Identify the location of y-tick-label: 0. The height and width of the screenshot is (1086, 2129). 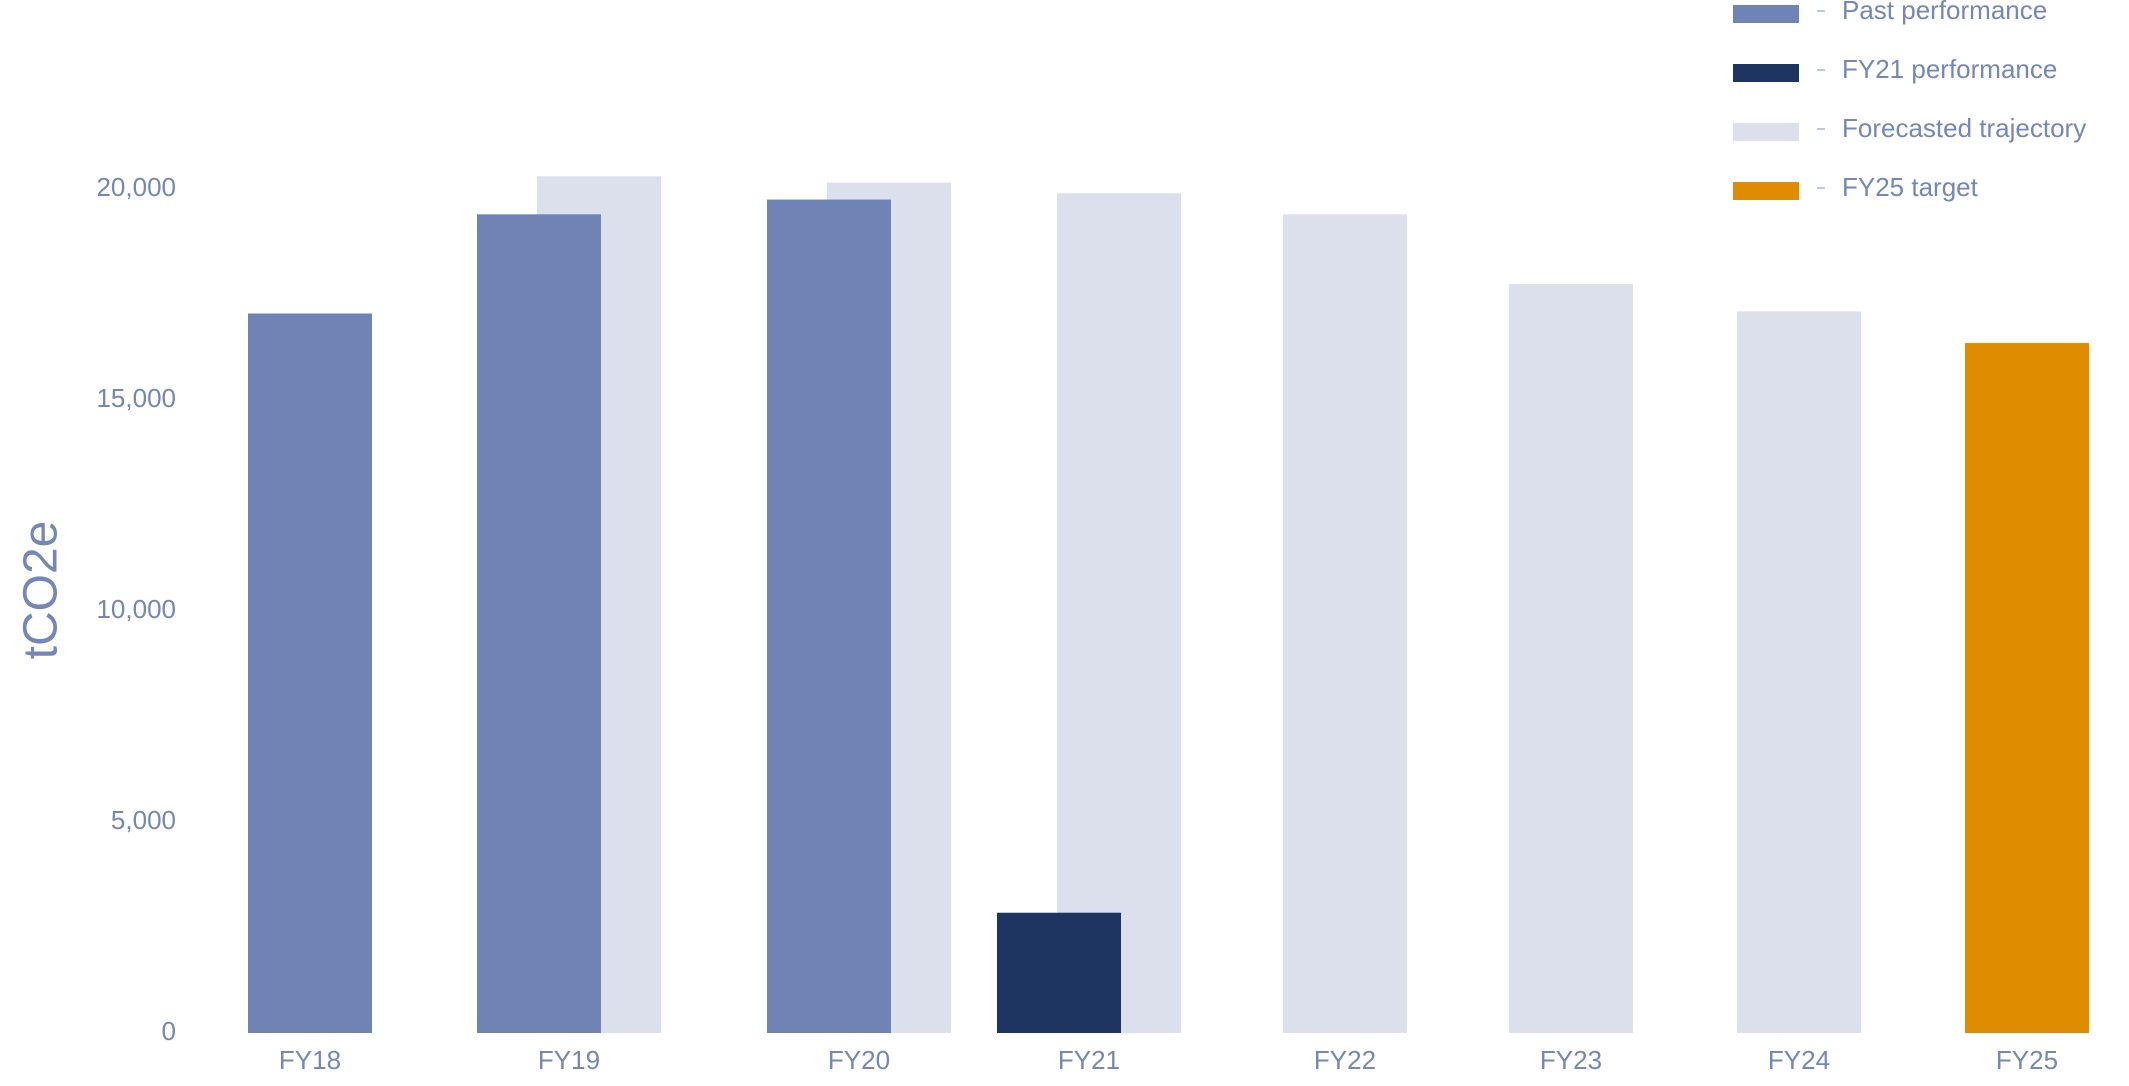
(169, 1031).